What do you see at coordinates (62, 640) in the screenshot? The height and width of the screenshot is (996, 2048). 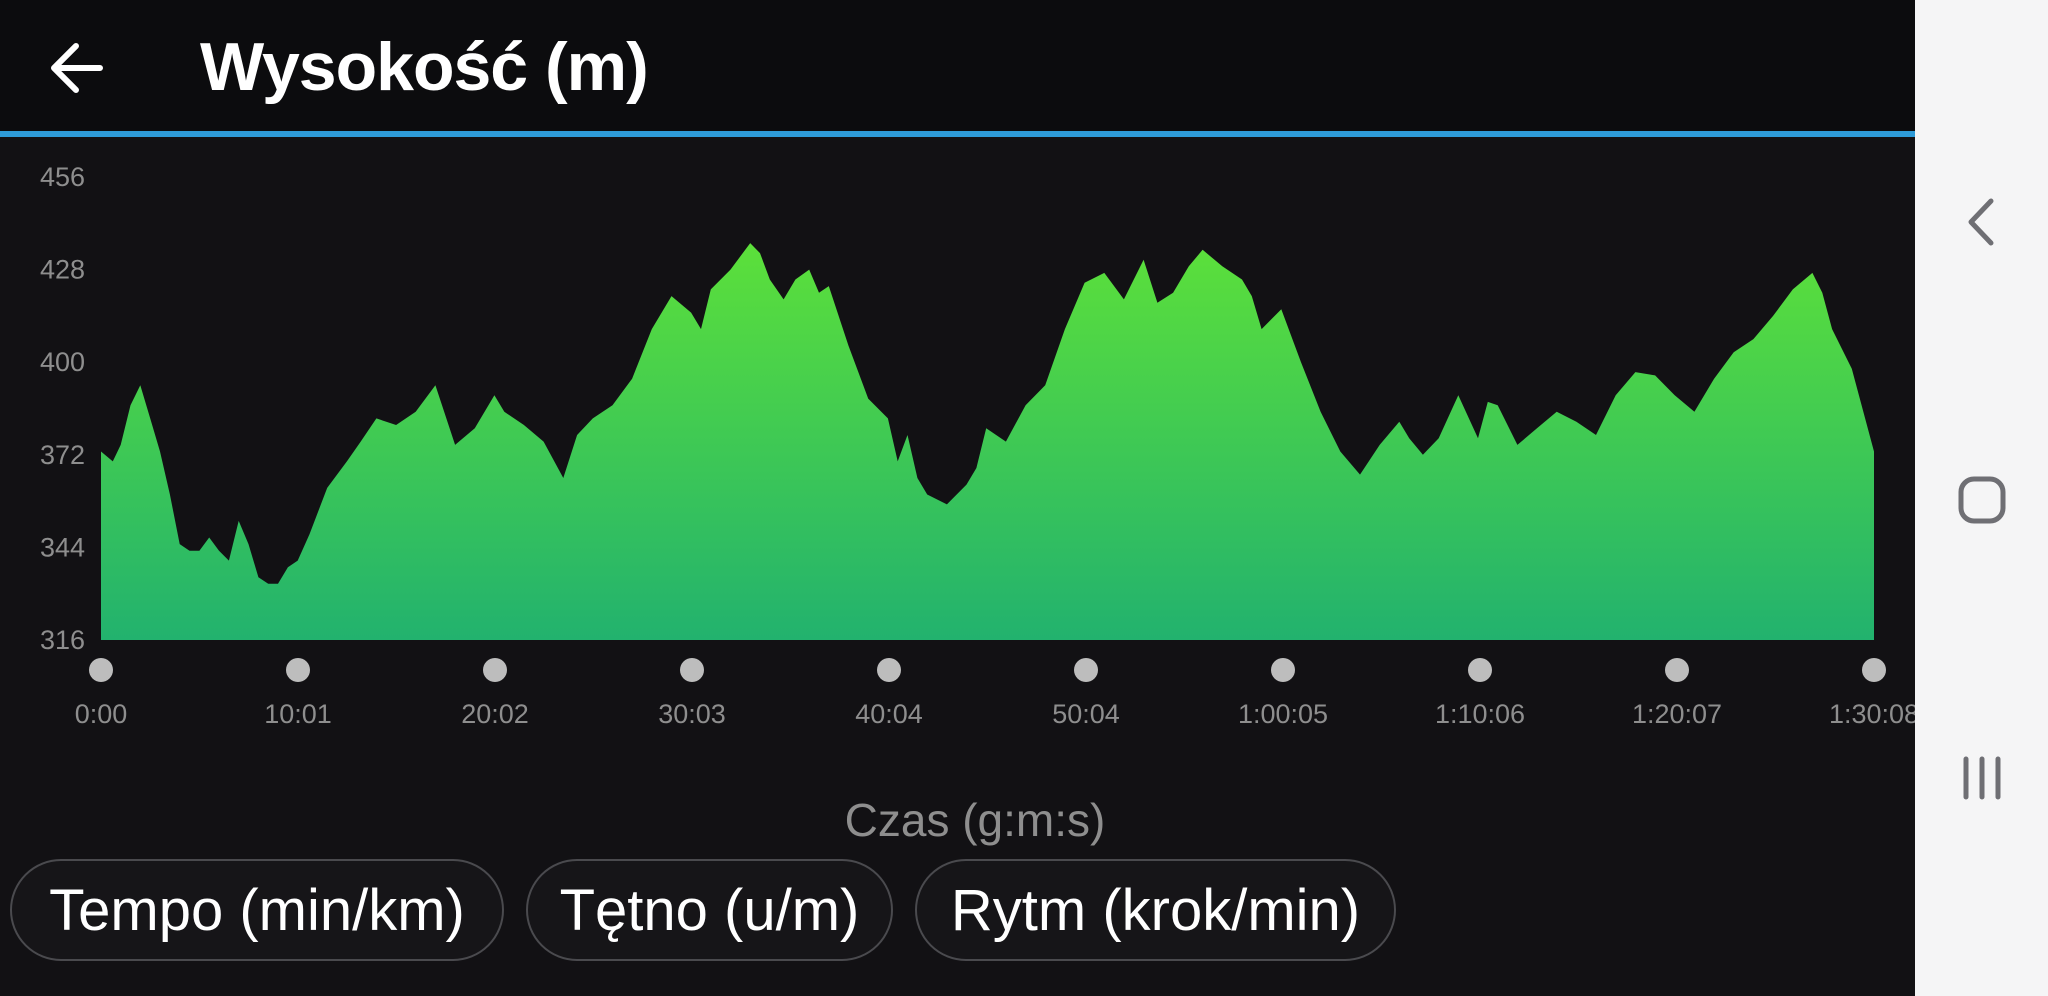 I see `y-tick-label: 316` at bounding box center [62, 640].